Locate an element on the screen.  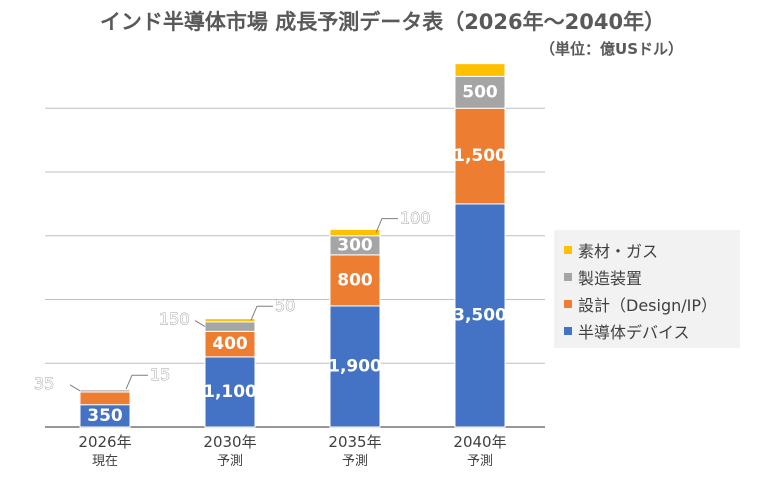
data-label: 400 is located at coordinates (230, 344).